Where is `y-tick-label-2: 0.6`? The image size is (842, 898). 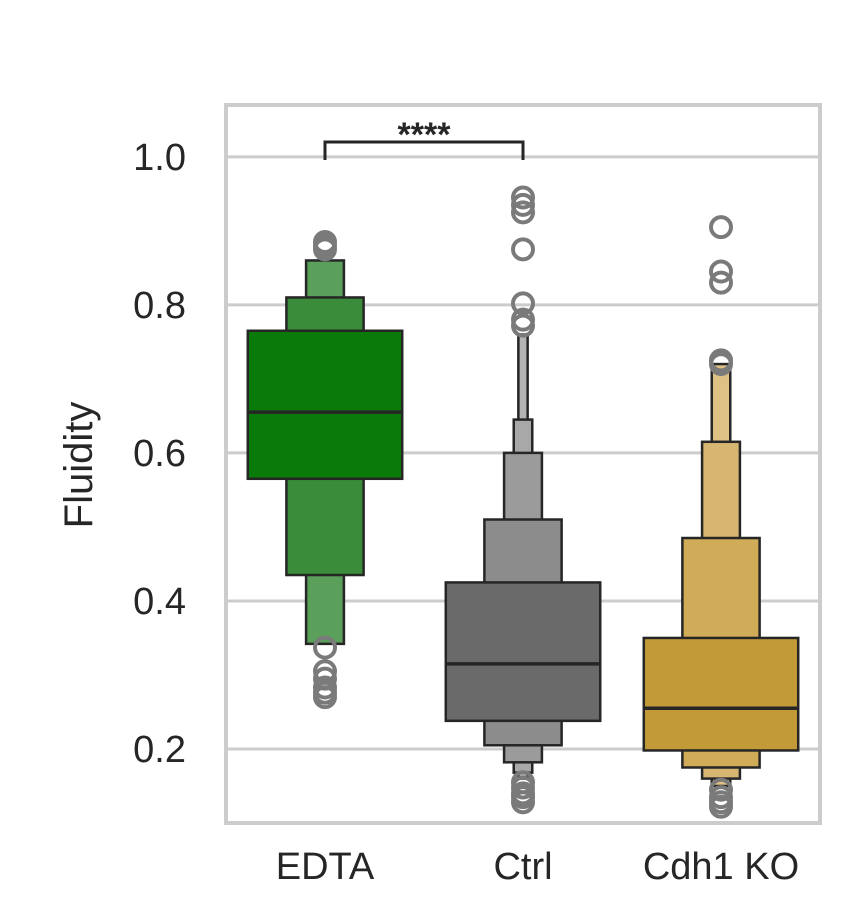 y-tick-label-2: 0.6 is located at coordinates (159, 454).